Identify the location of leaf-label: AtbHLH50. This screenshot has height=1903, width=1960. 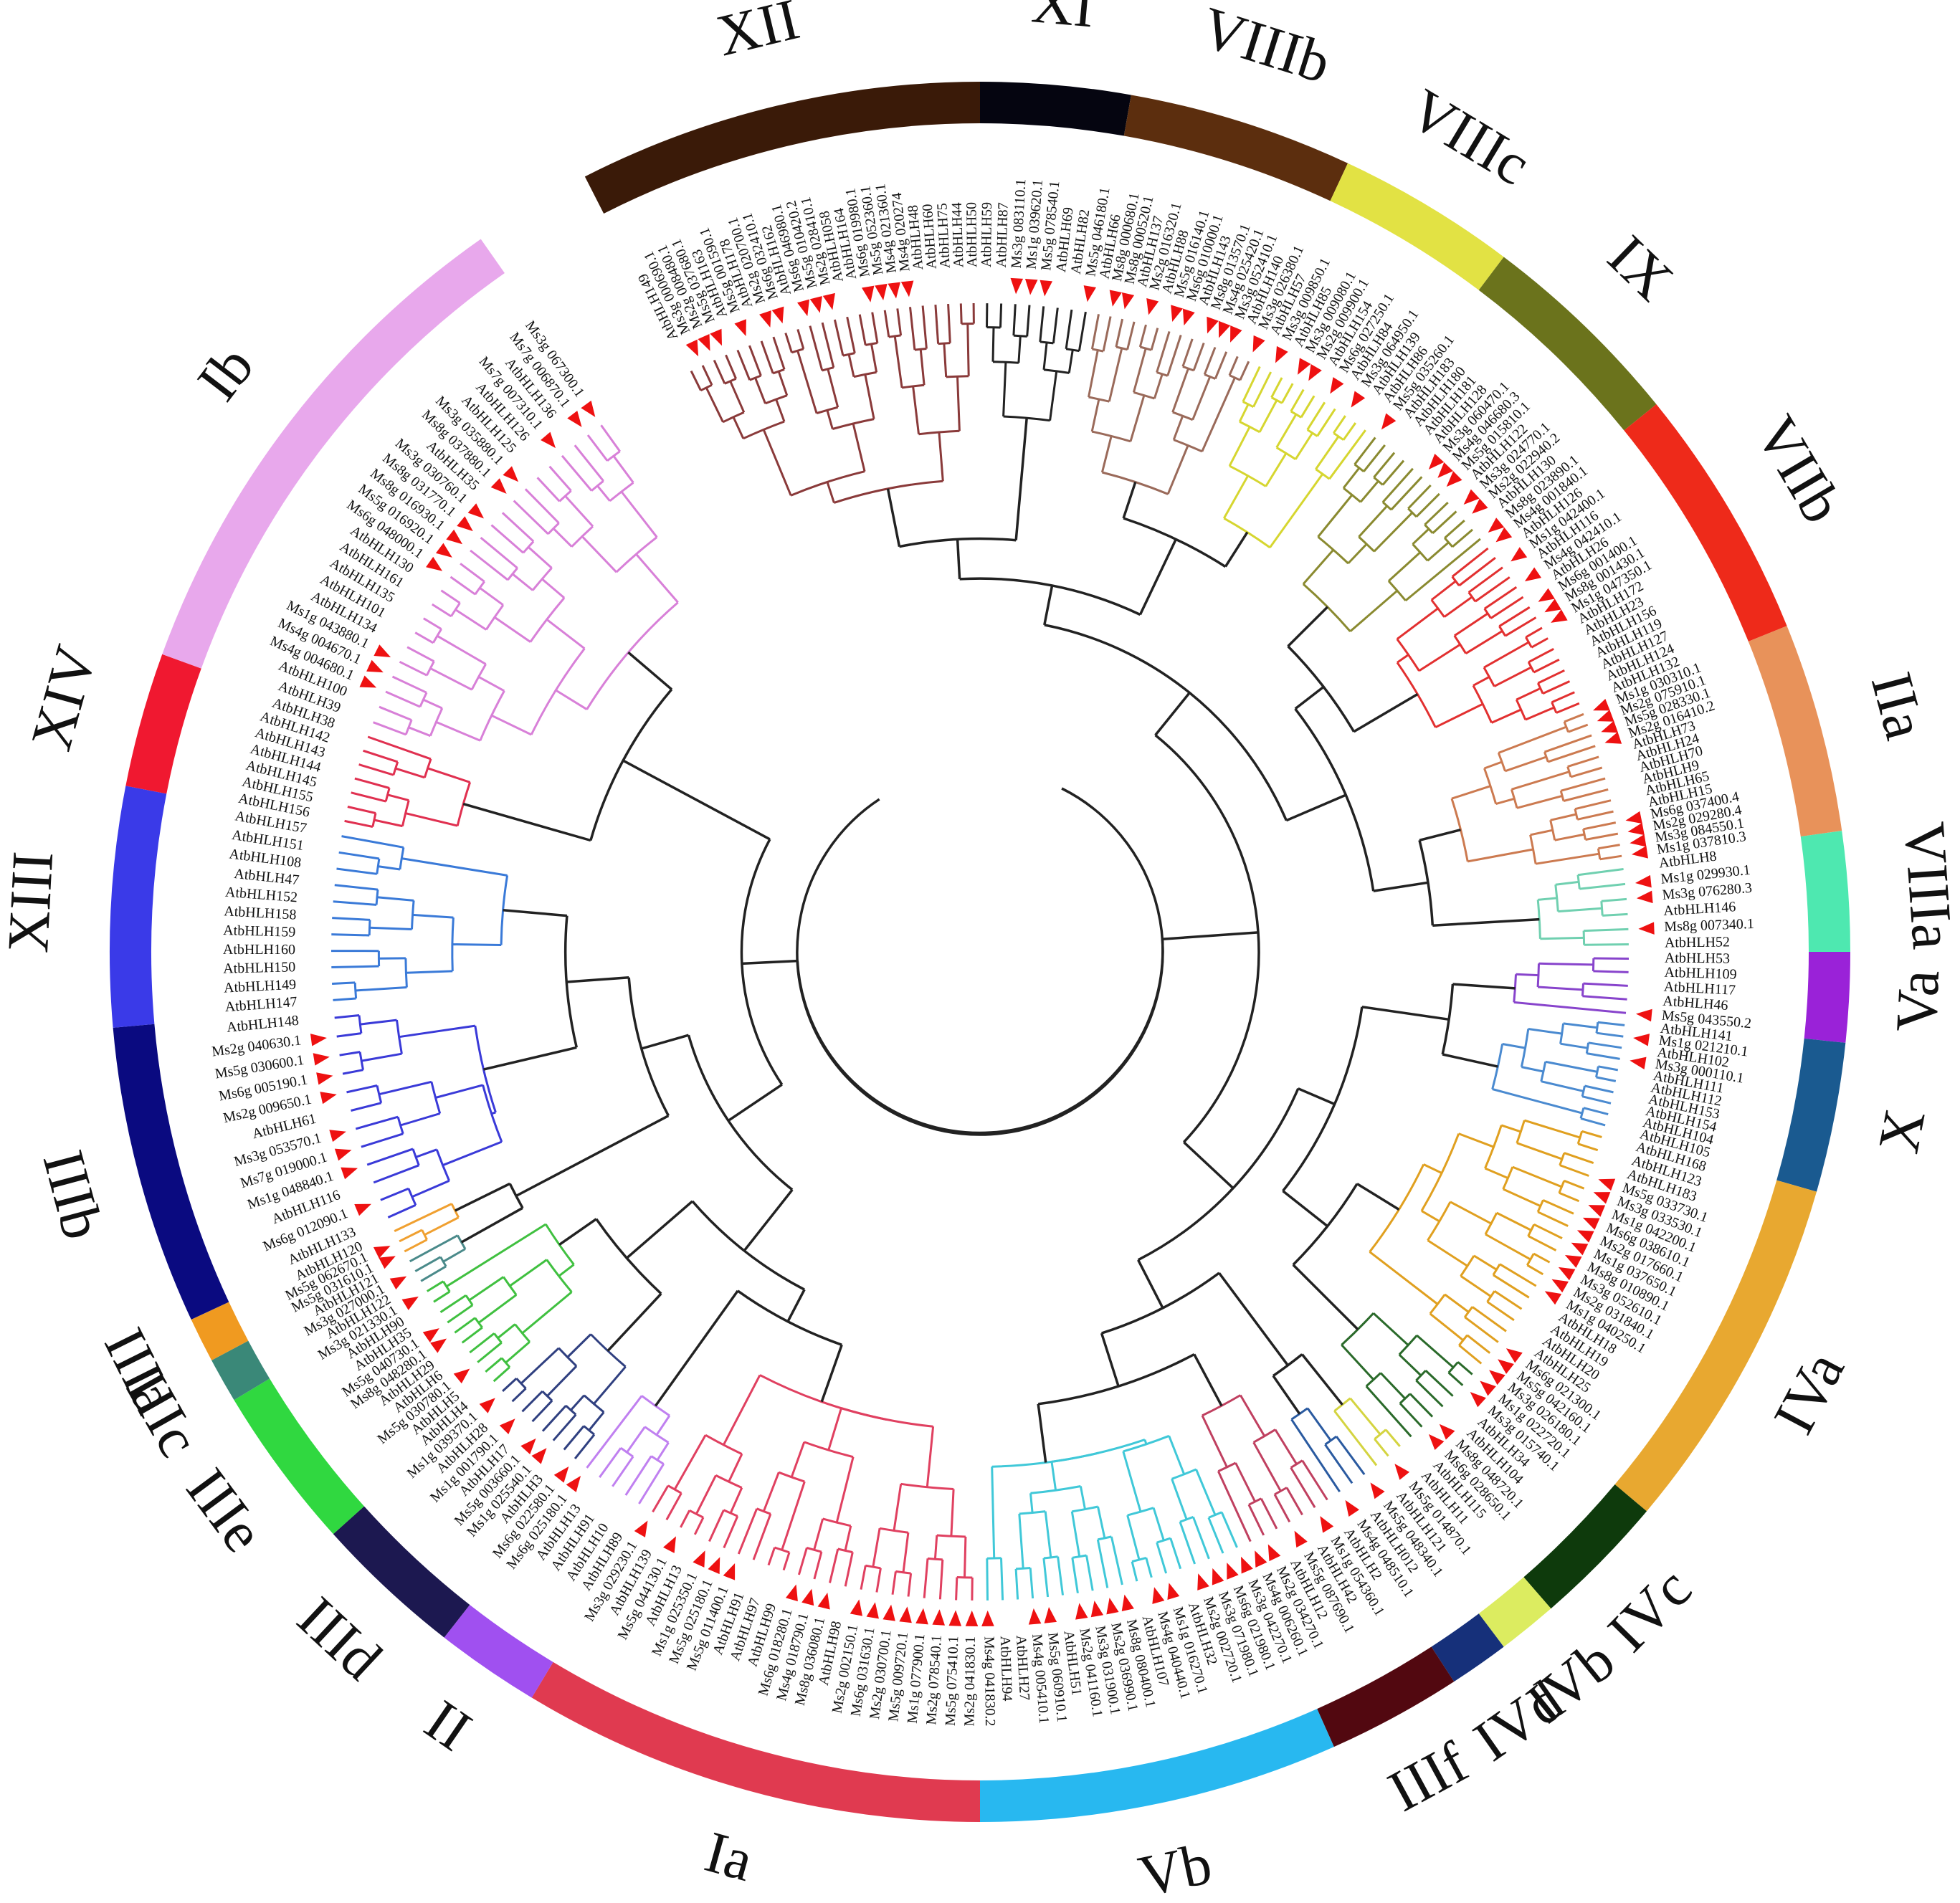
(972, 234).